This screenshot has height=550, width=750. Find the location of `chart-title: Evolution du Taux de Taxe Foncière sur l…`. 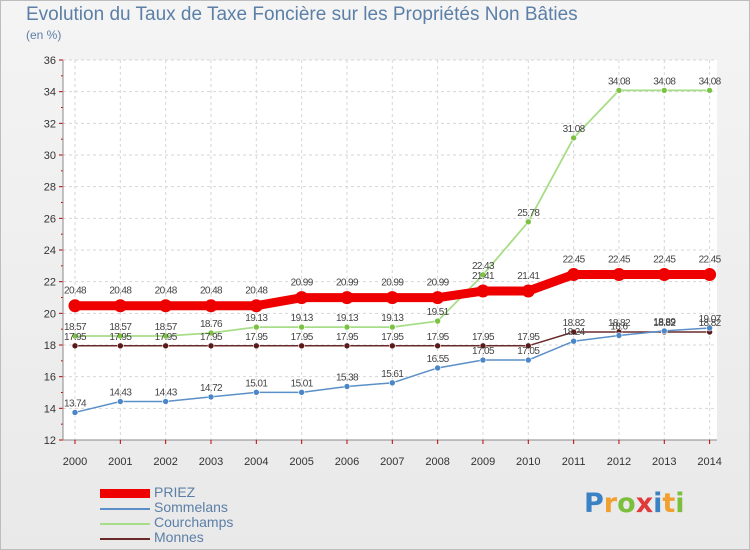

chart-title: Evolution du Taux de Taxe Foncière sur l… is located at coordinates (302, 14).